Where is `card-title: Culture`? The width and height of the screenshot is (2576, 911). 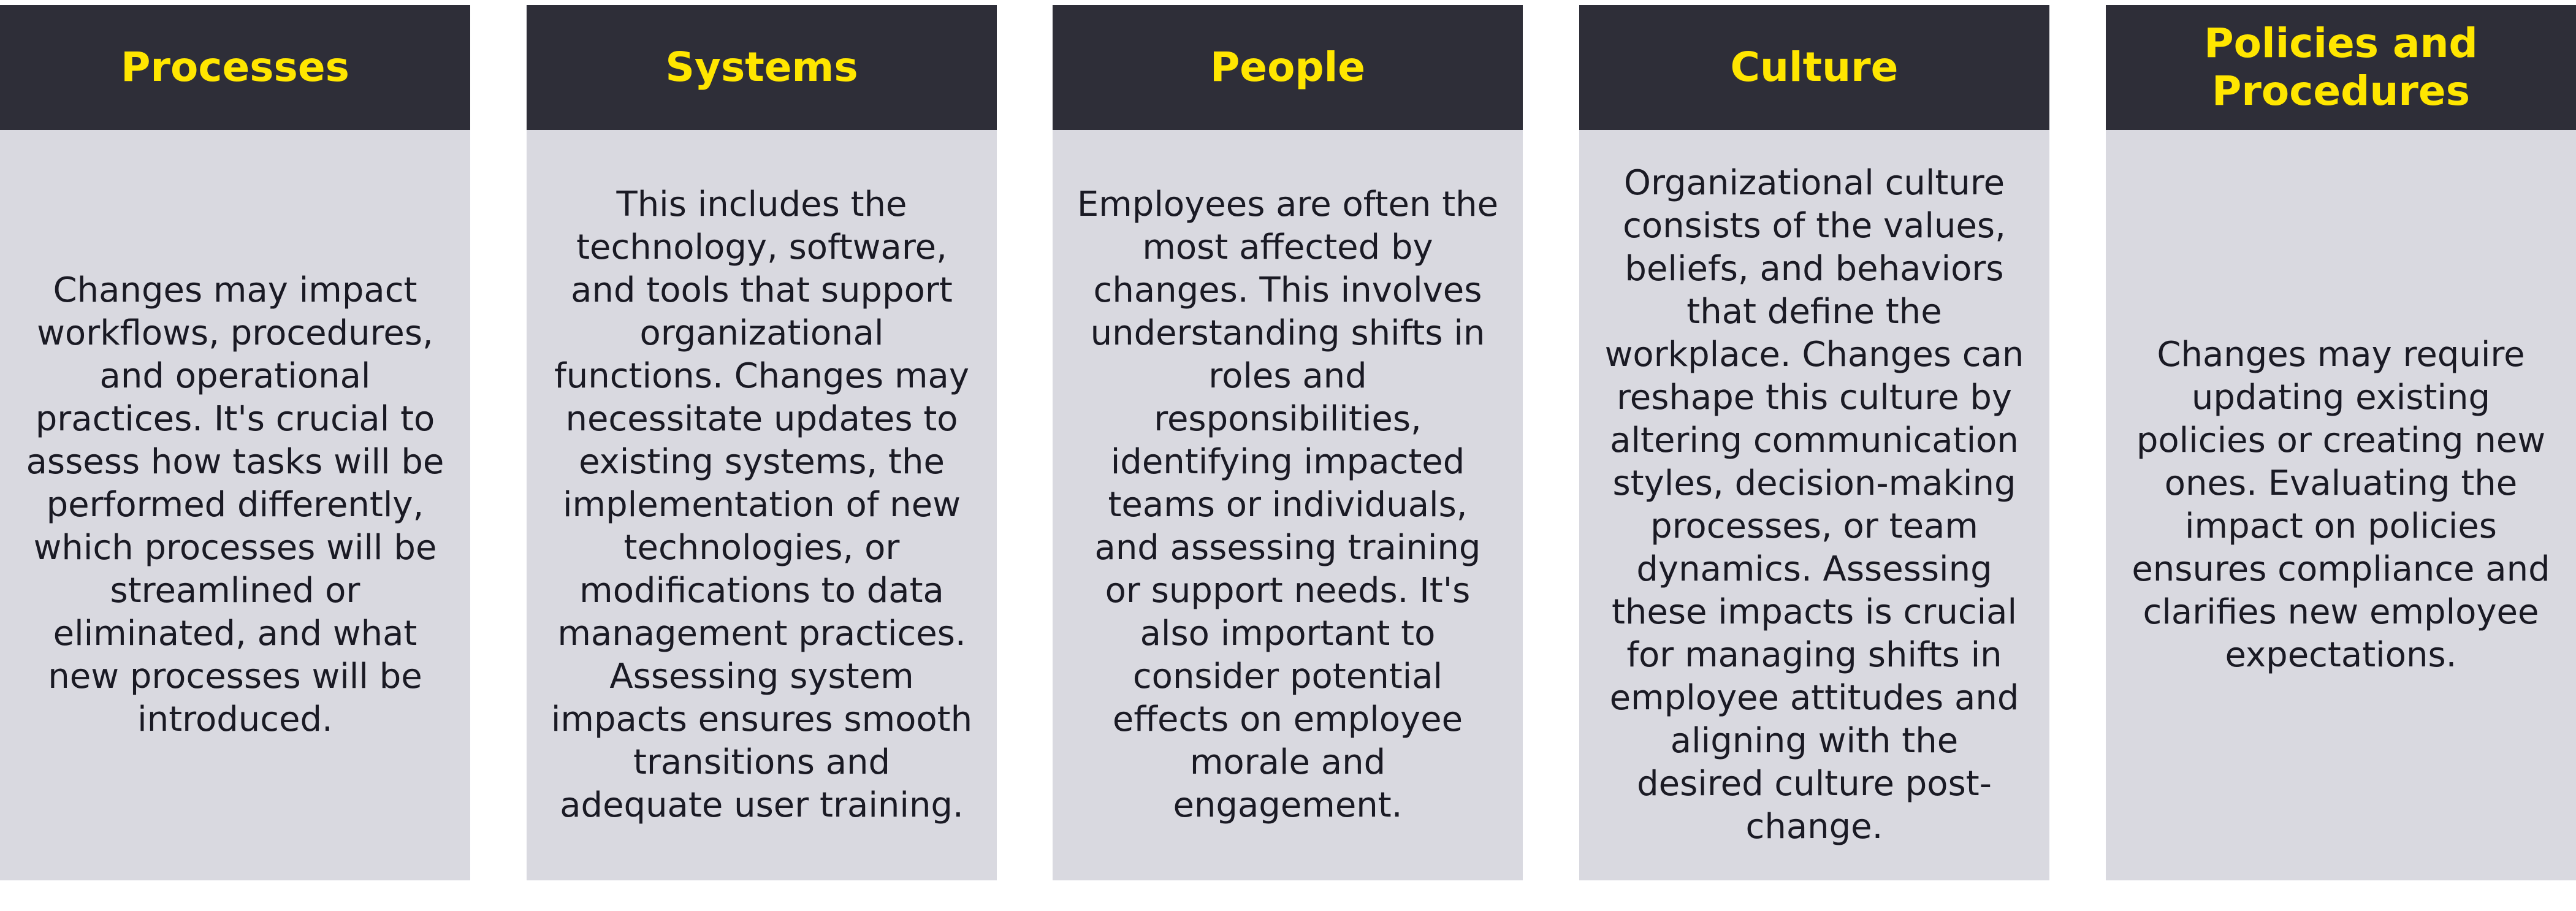 card-title: Culture is located at coordinates (1814, 67).